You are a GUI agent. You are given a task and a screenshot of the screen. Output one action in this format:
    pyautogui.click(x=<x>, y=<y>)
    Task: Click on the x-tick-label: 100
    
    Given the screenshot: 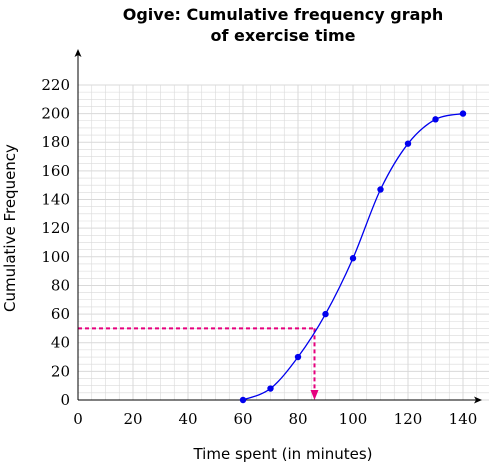 What is the action you would take?
    pyautogui.click(x=353, y=419)
    